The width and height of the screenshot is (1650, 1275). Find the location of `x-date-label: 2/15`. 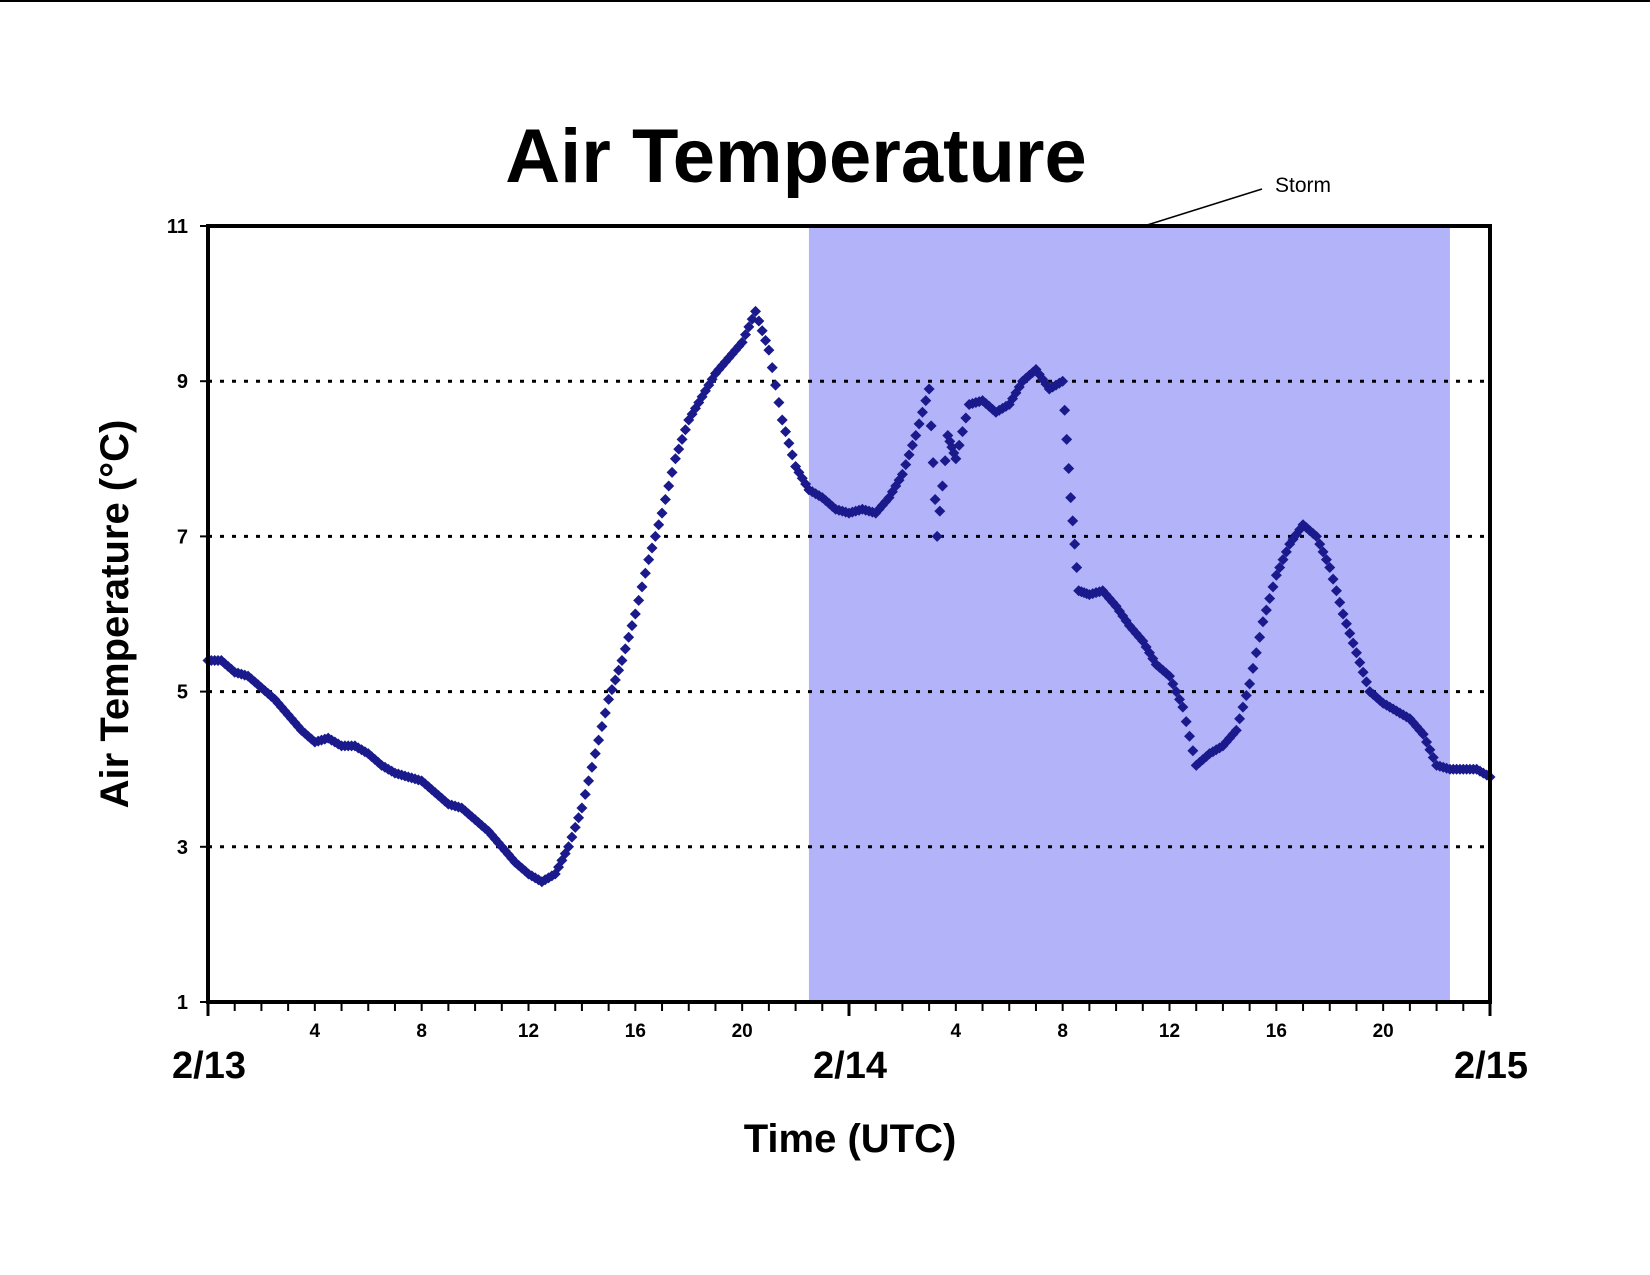

x-date-label: 2/15 is located at coordinates (1491, 1066).